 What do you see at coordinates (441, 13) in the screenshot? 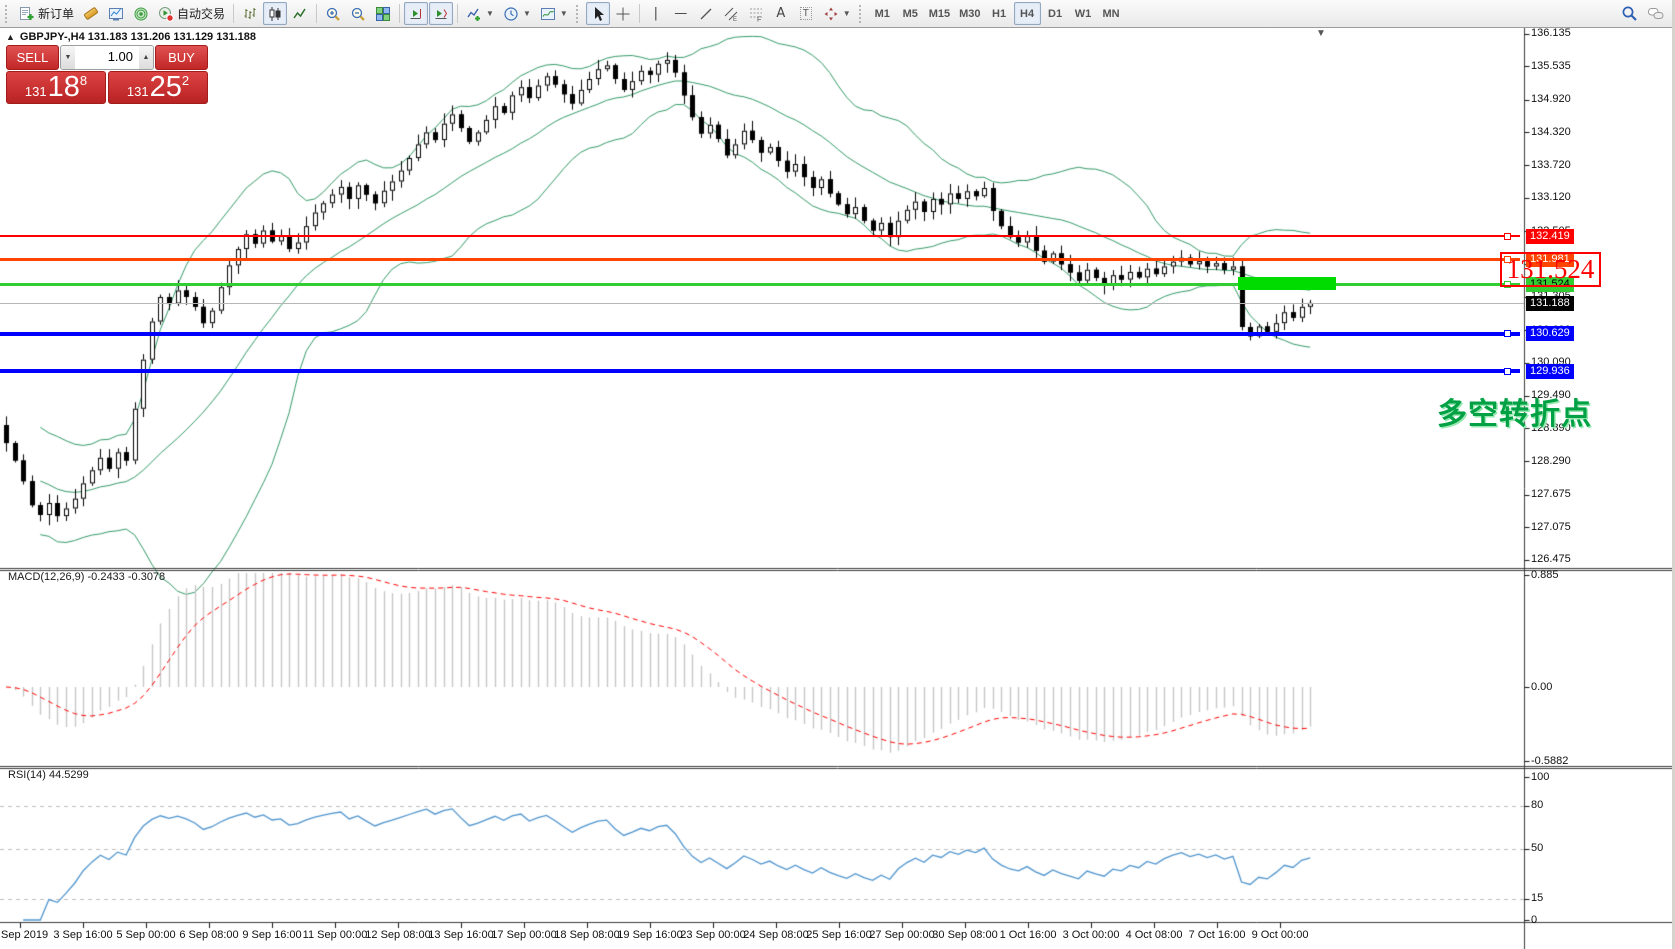
I see `chart-shift-button` at bounding box center [441, 13].